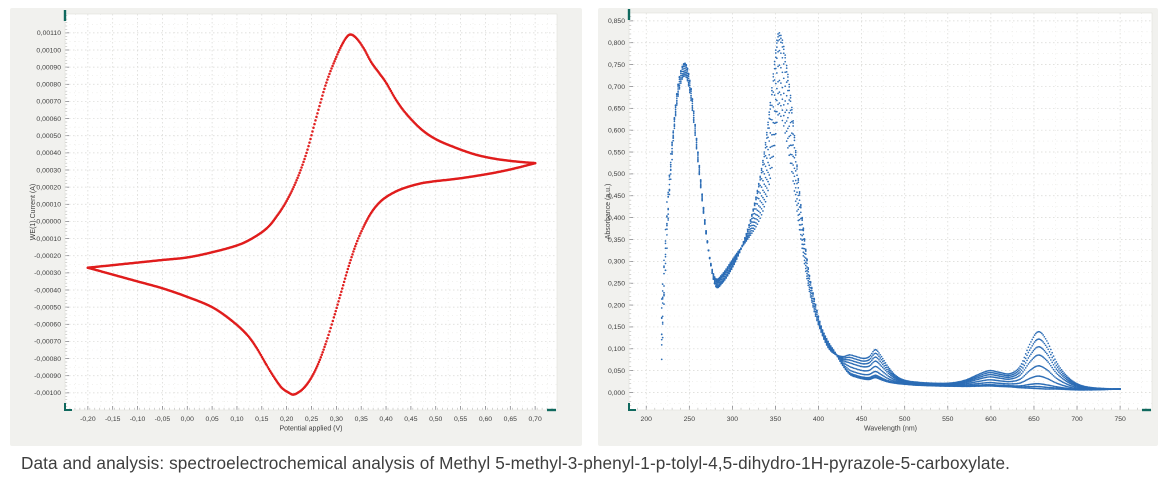 The height and width of the screenshot is (481, 1164). I want to click on svg-text: 250, so click(690, 419).